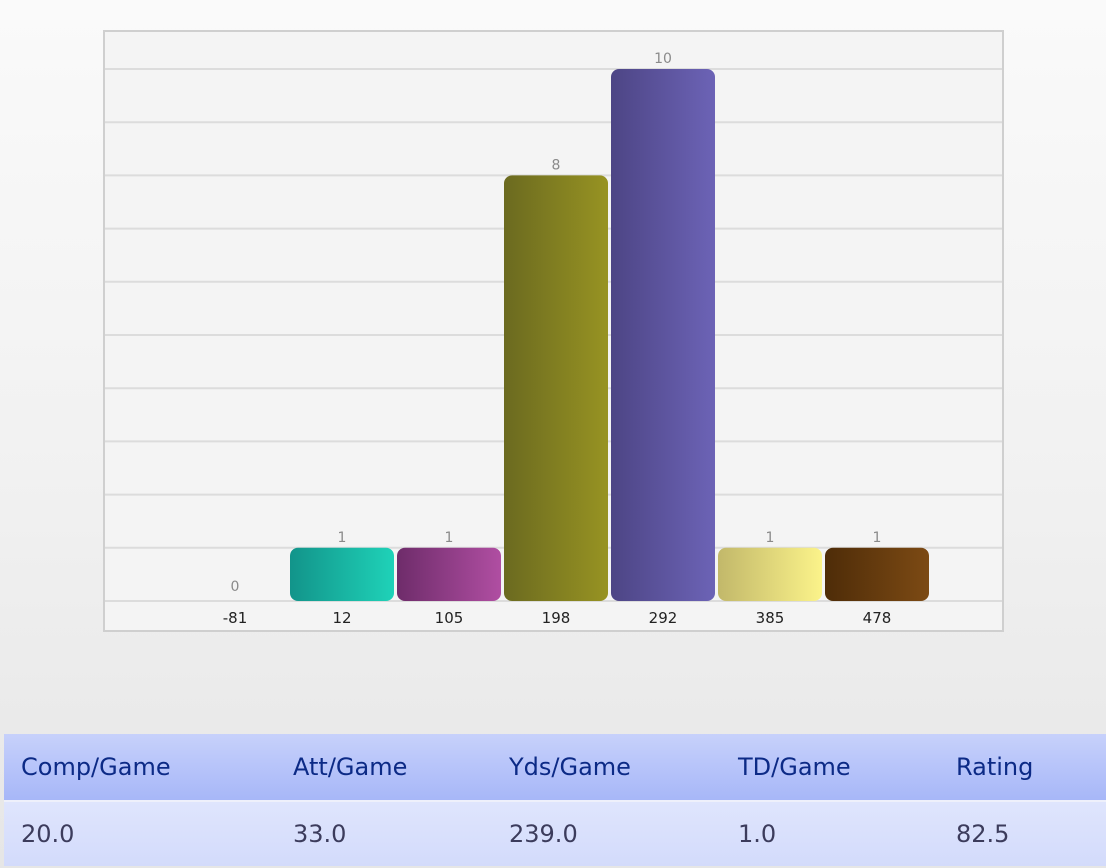  I want to click on x-tick-105: 105, so click(449, 618).